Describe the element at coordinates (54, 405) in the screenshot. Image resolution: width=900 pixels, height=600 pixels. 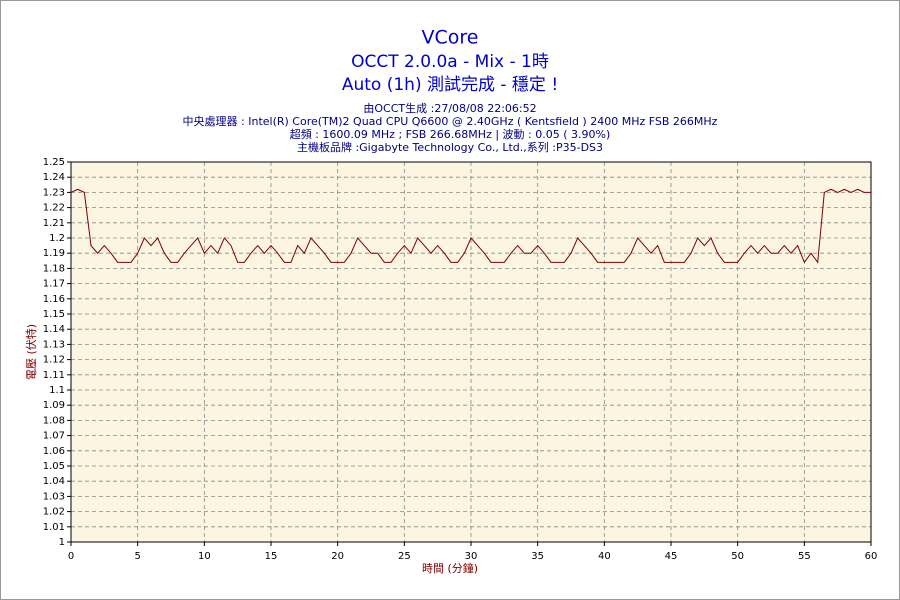
I see `y-tick-label: 1.09` at that location.